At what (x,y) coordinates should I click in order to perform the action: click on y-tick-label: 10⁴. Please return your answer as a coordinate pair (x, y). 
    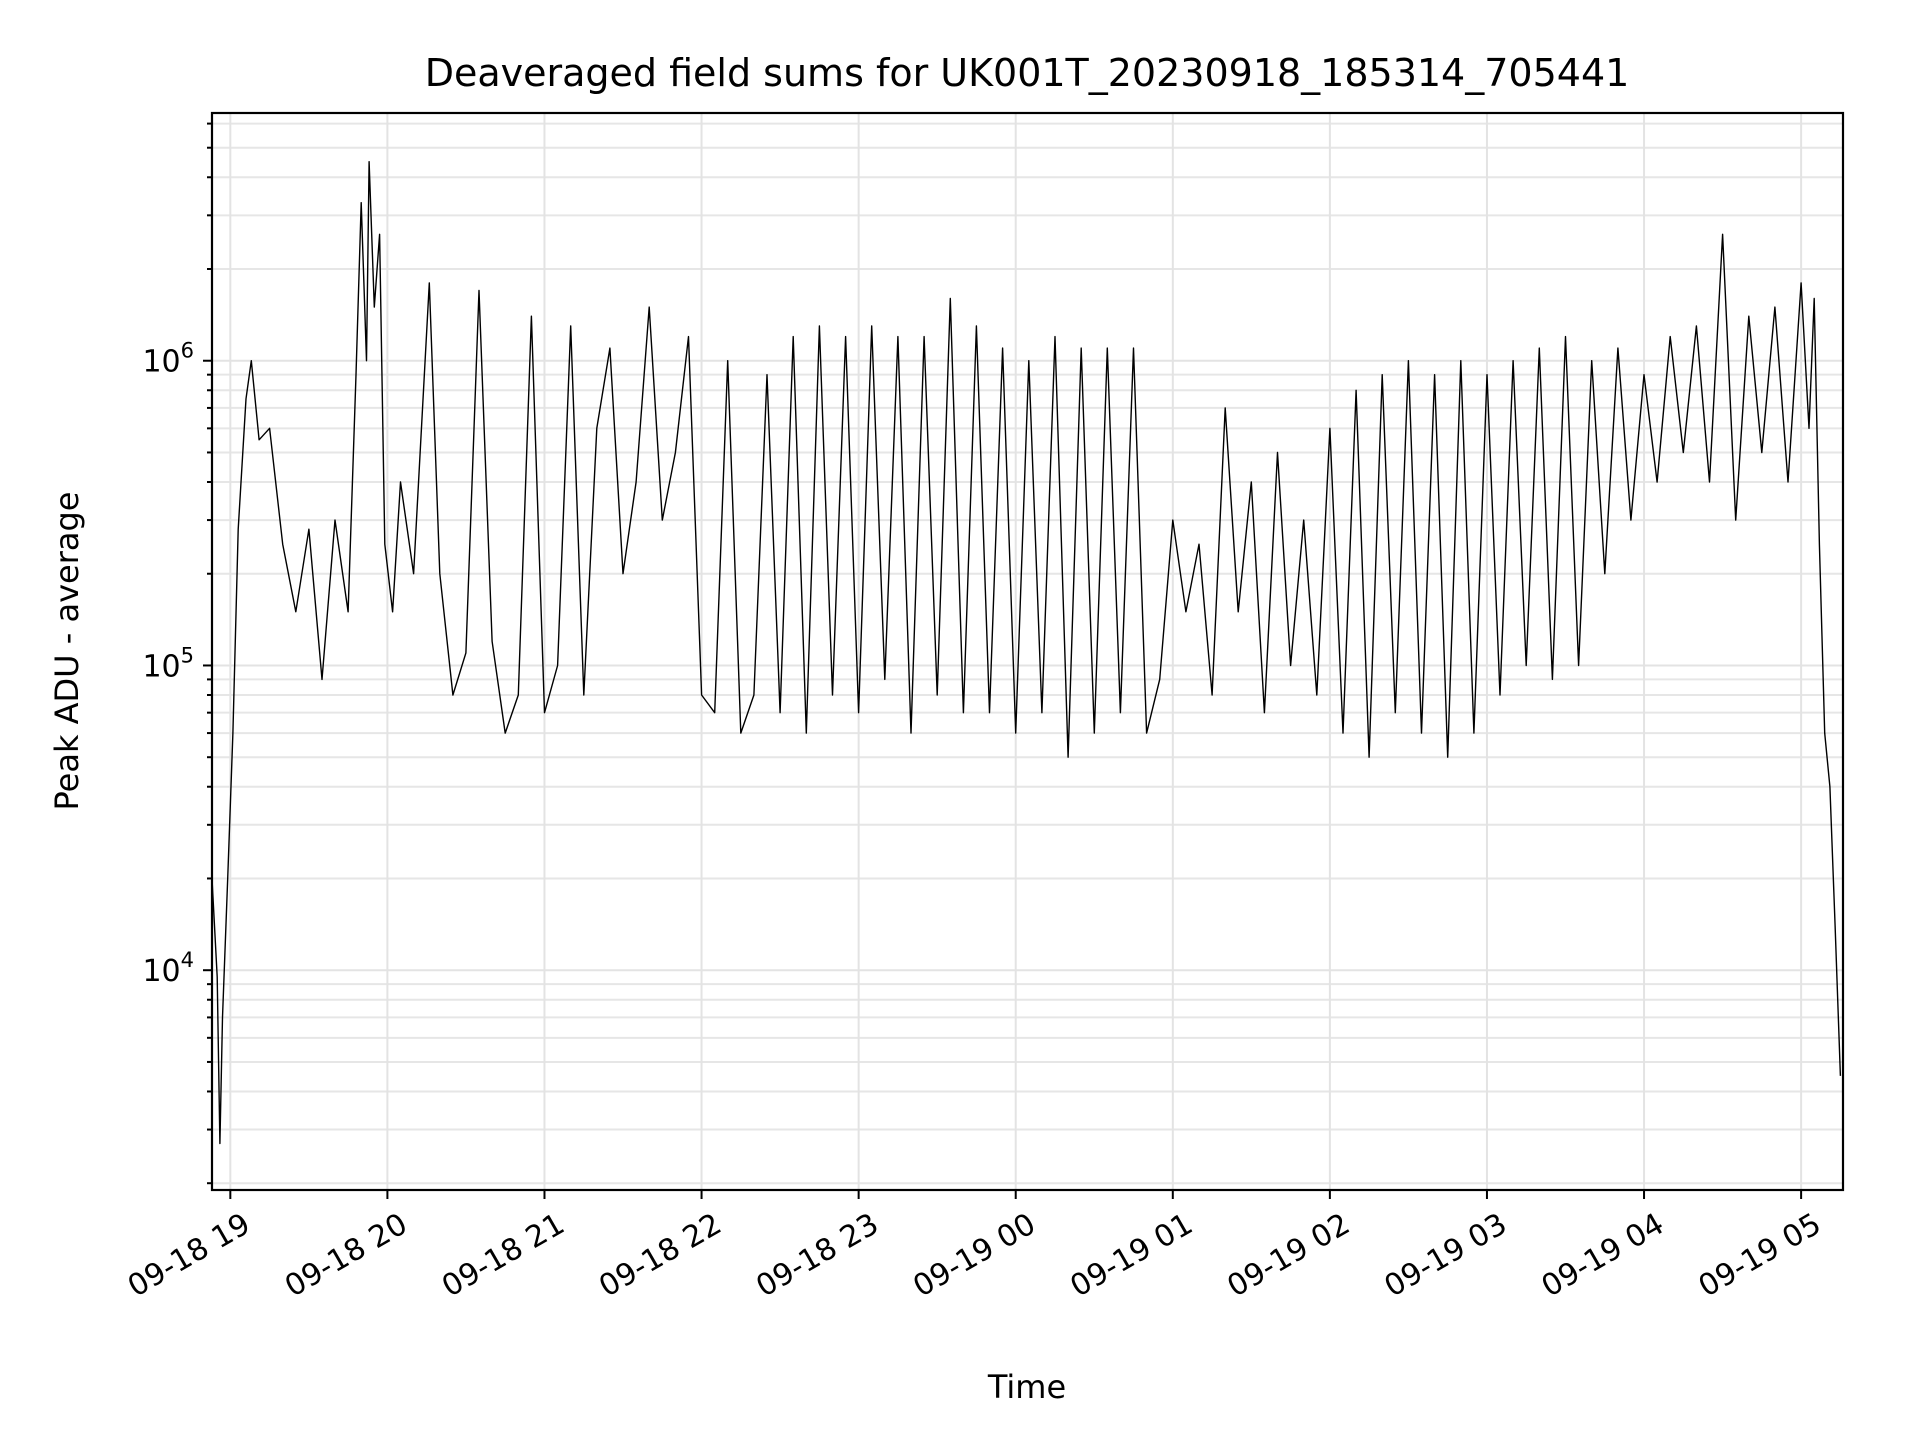
    Looking at the image, I should click on (168, 968).